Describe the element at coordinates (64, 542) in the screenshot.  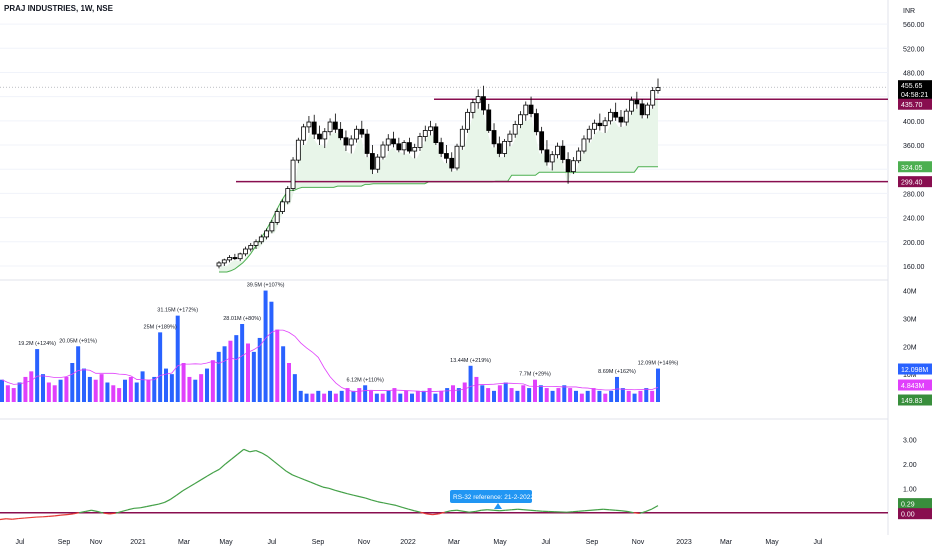
I see `time-axis-label: Sep` at that location.